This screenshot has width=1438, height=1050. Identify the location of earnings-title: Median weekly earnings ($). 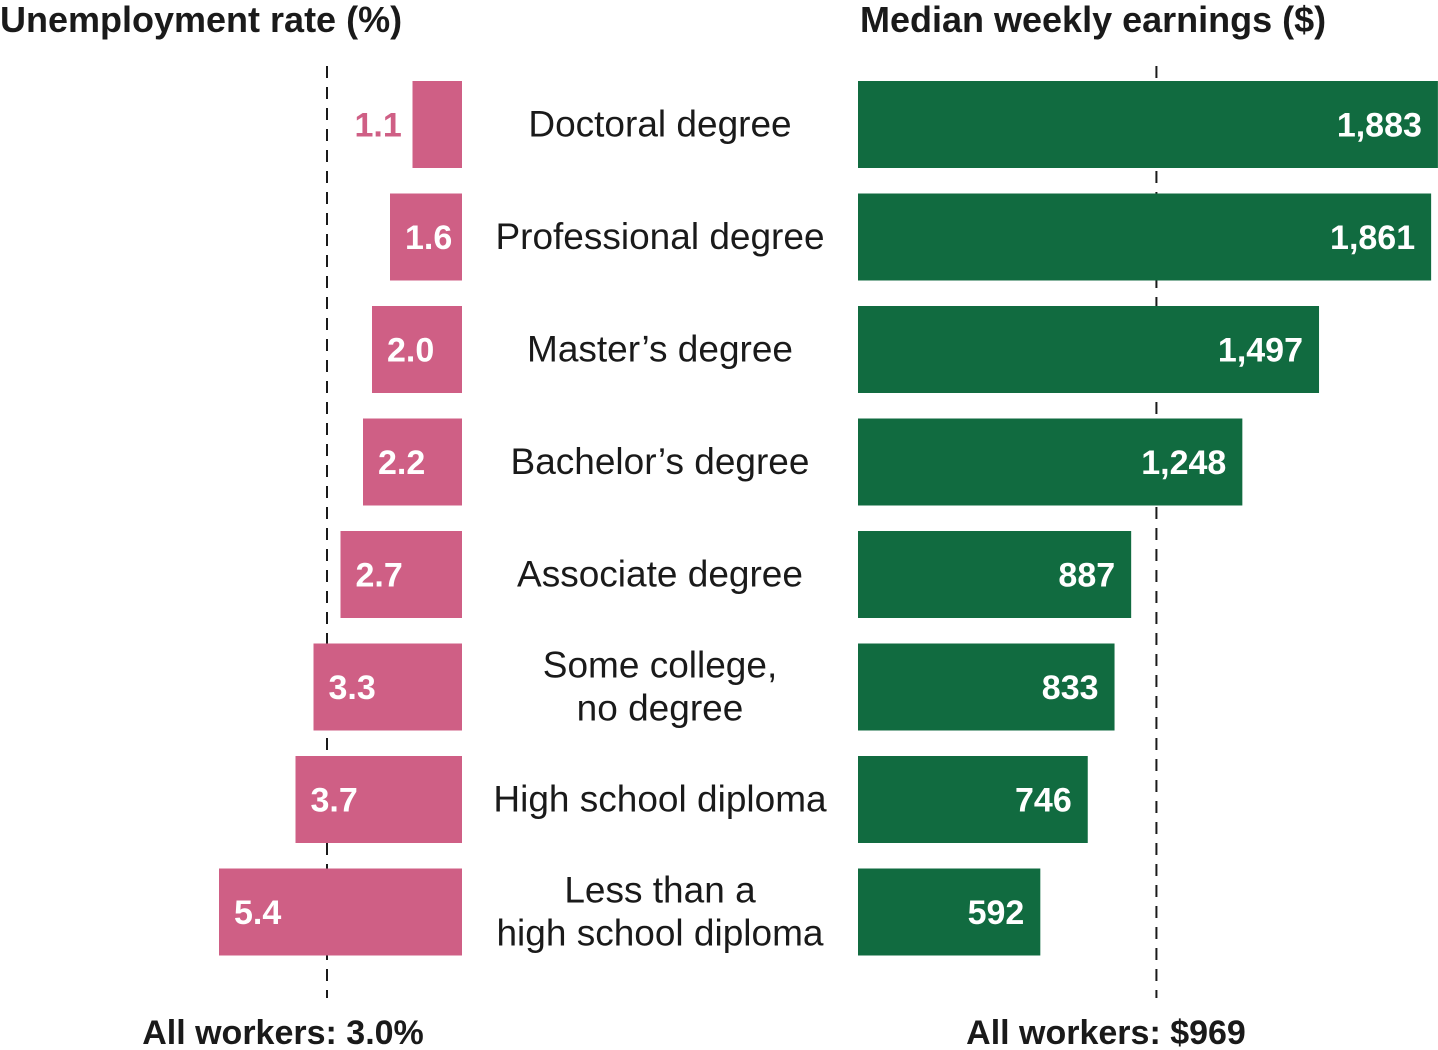
(1093, 20).